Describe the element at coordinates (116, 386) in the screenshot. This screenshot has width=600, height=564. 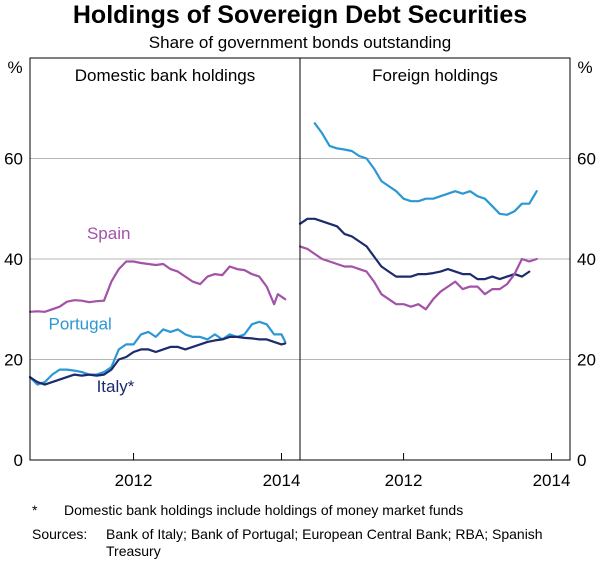
I see `series-label-italy: Italy*` at that location.